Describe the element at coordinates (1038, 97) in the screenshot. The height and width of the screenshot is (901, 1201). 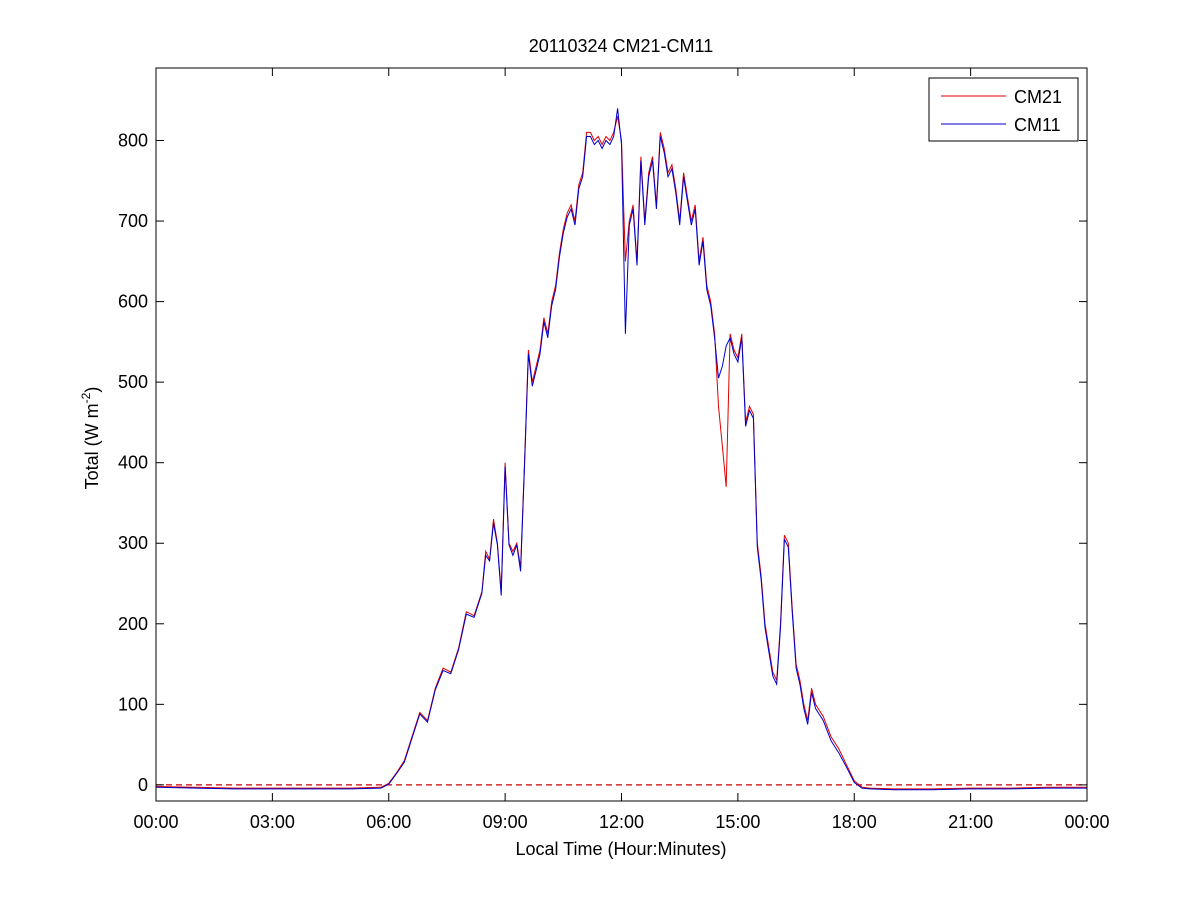
I see `legend-label-cm21: CM21` at that location.